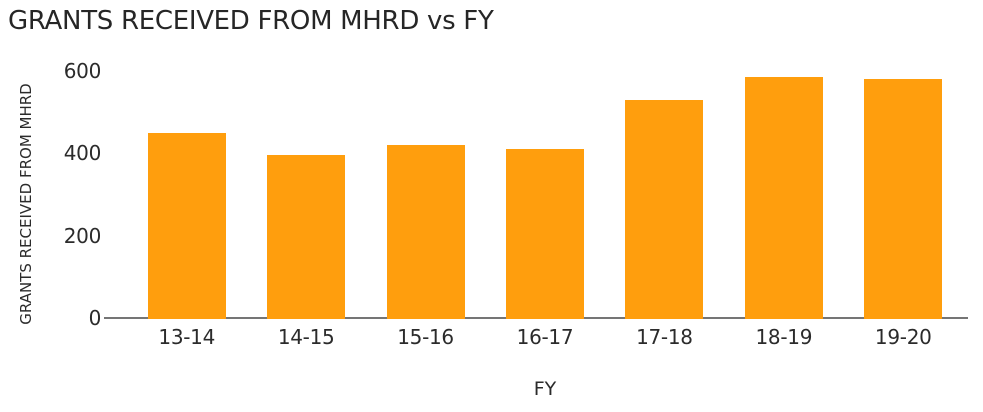  I want to click on y-axis-tick-labels: 0 200 400 600, so click(51, 194).